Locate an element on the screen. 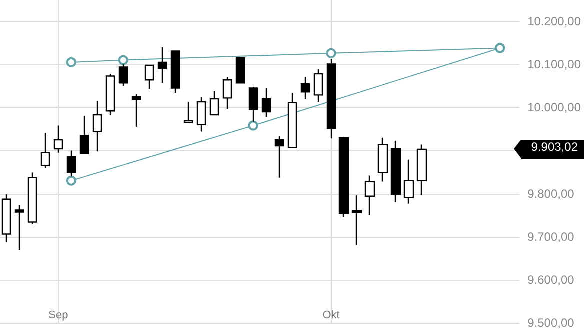 This screenshot has height=329, width=584. y-tick-label: 9.500,00 is located at coordinates (551, 322).